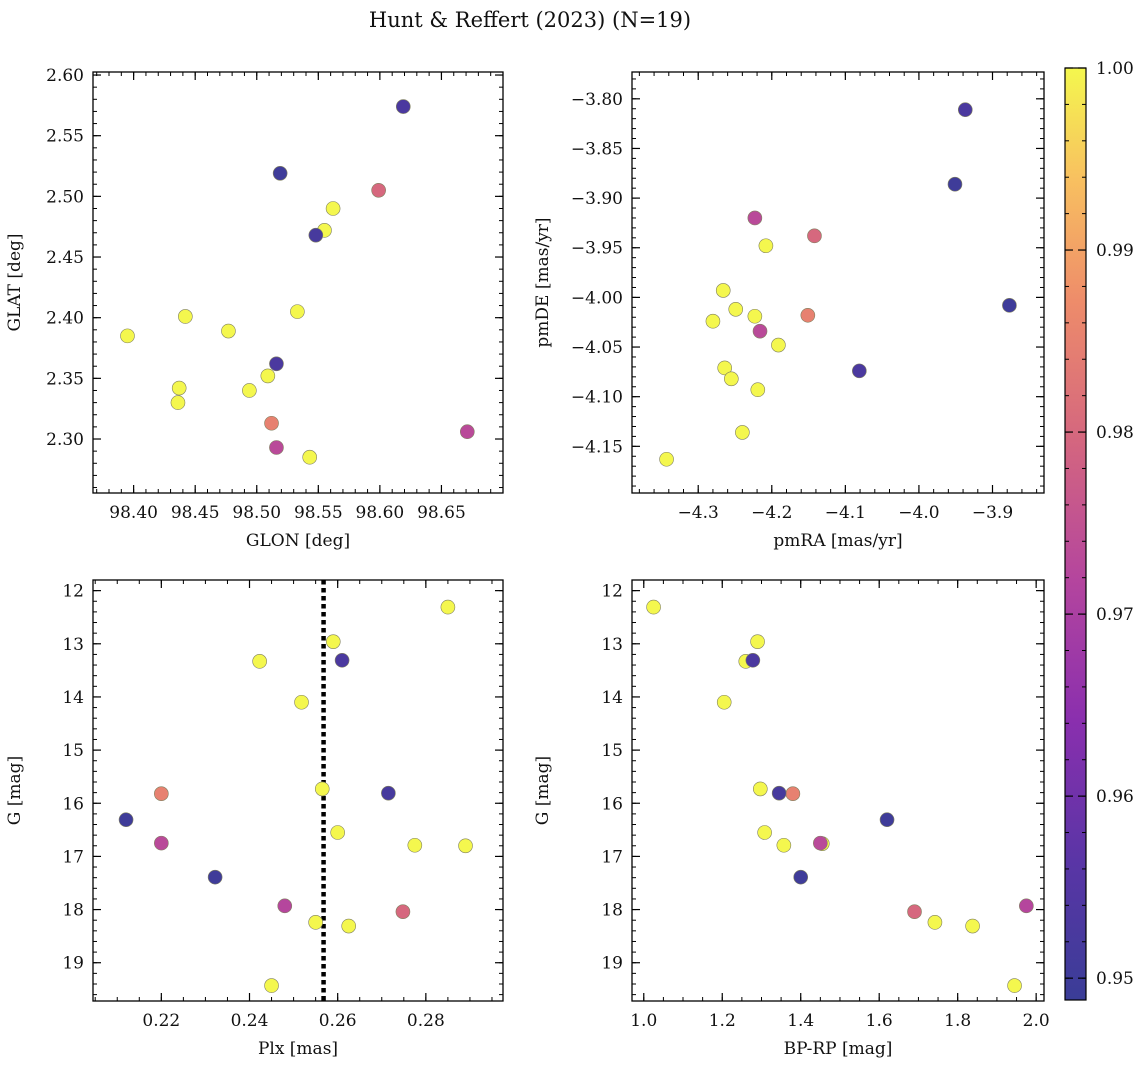 The width and height of the screenshot is (1148, 1068). I want to click on colorbar-tick-label: 0.95, so click(1115, 979).